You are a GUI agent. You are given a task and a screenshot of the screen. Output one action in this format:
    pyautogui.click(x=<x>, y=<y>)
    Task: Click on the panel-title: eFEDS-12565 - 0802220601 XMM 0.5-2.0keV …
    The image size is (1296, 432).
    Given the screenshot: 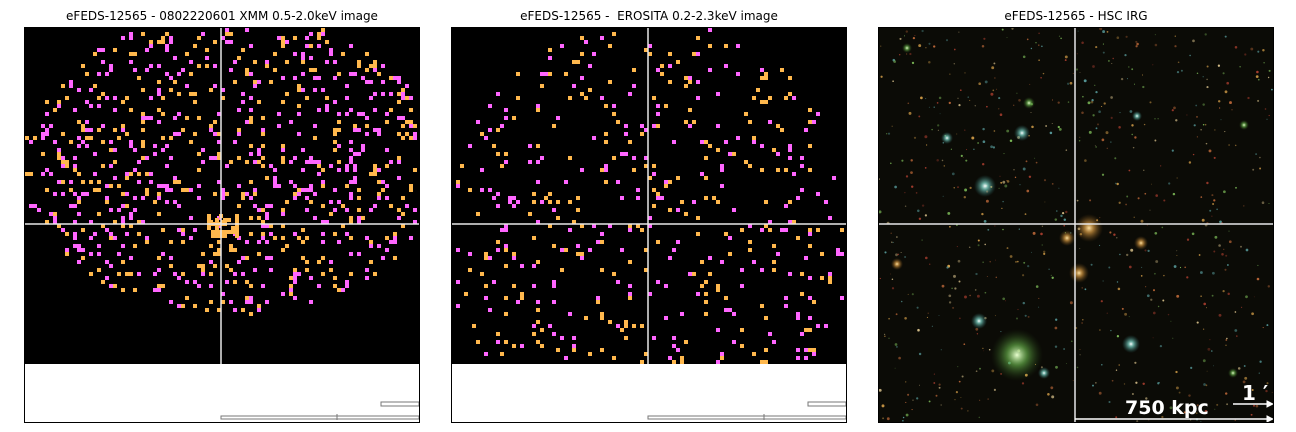 What is the action you would take?
    pyautogui.click(x=222, y=16)
    